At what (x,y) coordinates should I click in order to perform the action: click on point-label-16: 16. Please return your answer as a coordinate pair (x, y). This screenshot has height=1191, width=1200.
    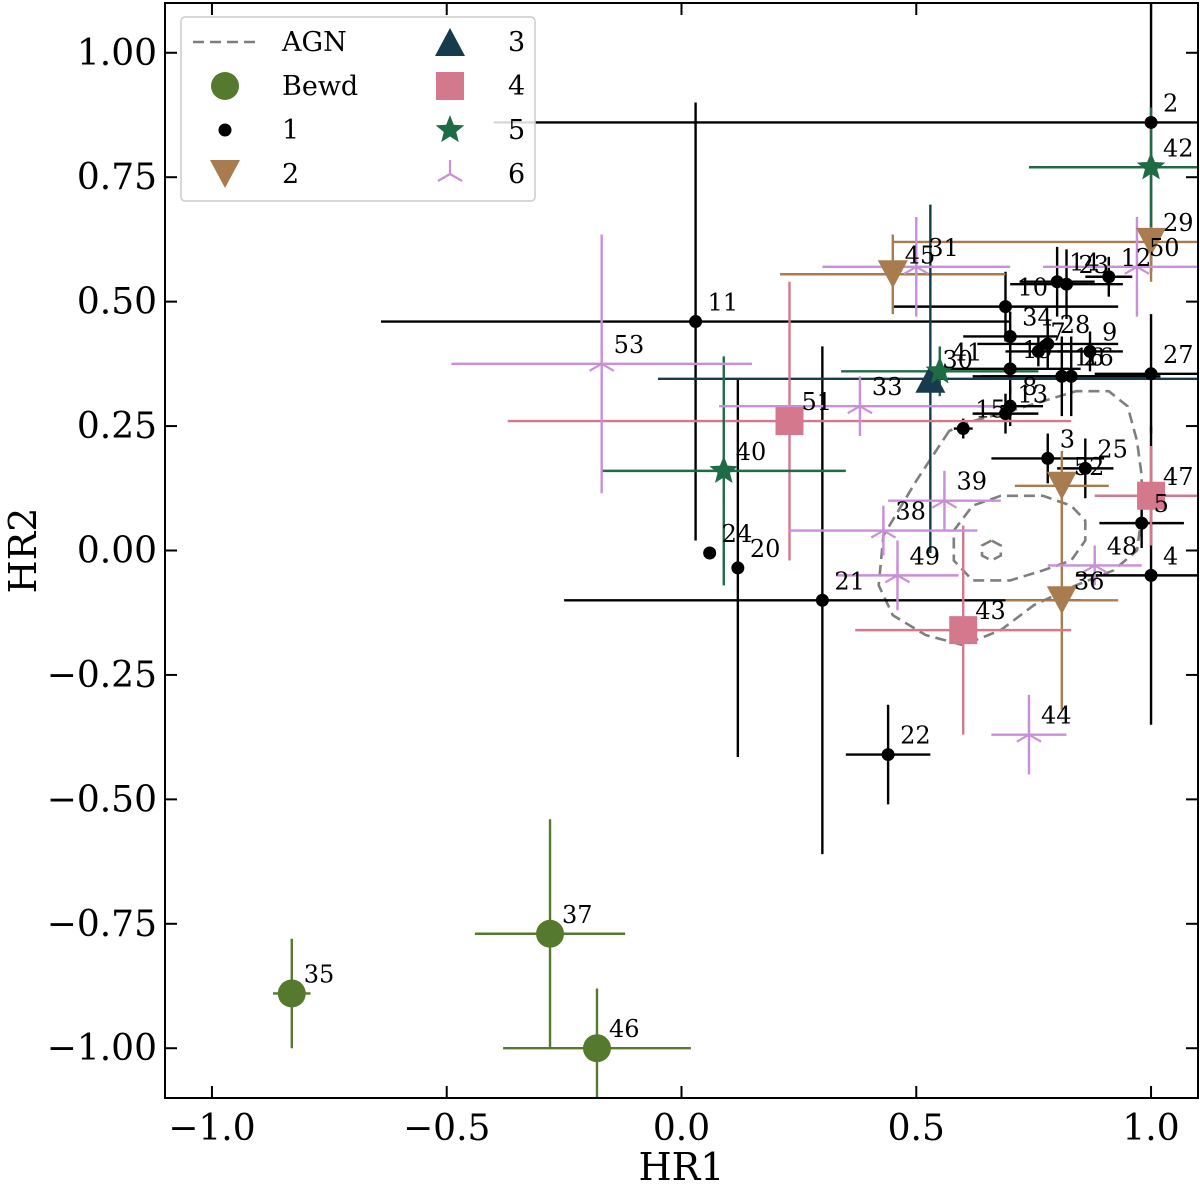
    Looking at the image, I should click on (1089, 357).